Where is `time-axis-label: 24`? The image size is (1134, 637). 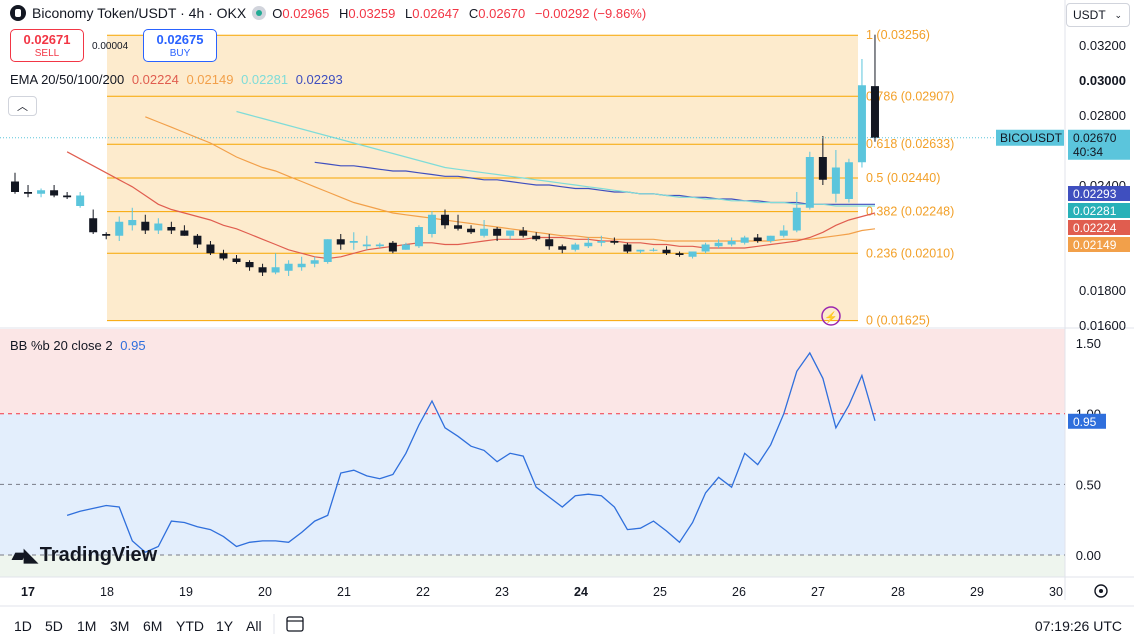 time-axis-label: 24 is located at coordinates (581, 592).